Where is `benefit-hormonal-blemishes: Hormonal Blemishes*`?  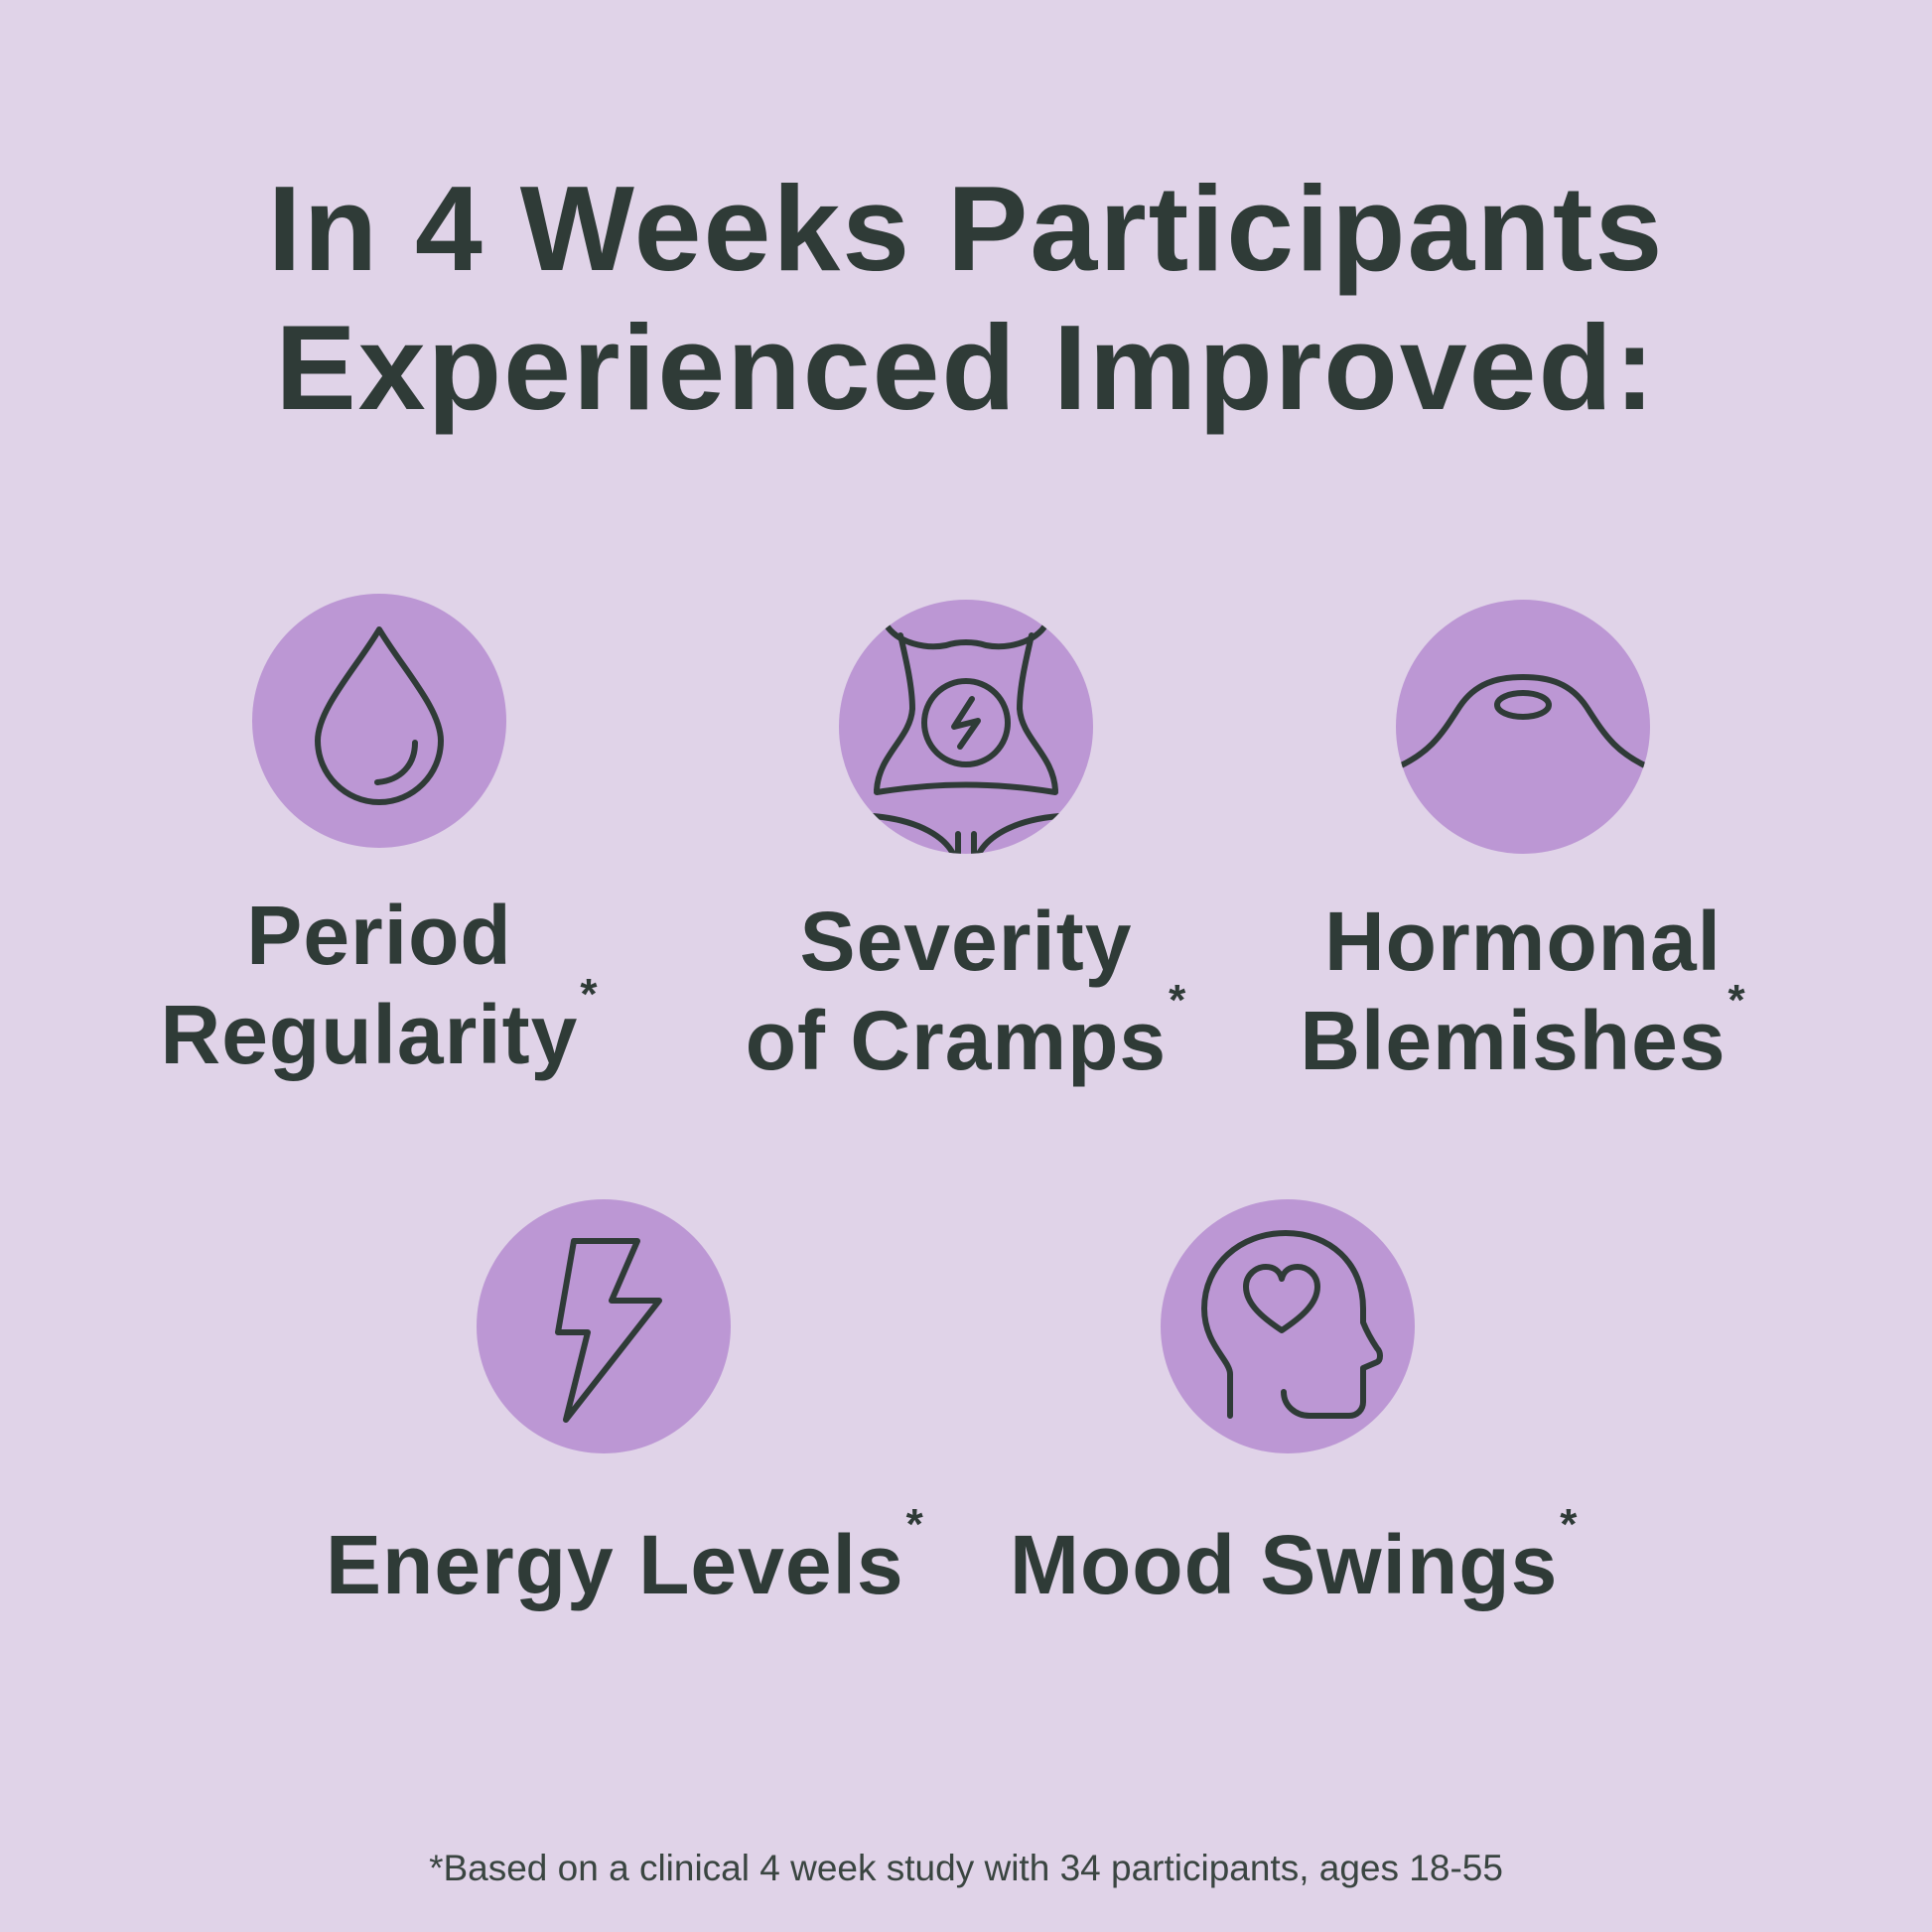 benefit-hormonal-blemishes: Hormonal Blemishes* is located at coordinates (1523, 845).